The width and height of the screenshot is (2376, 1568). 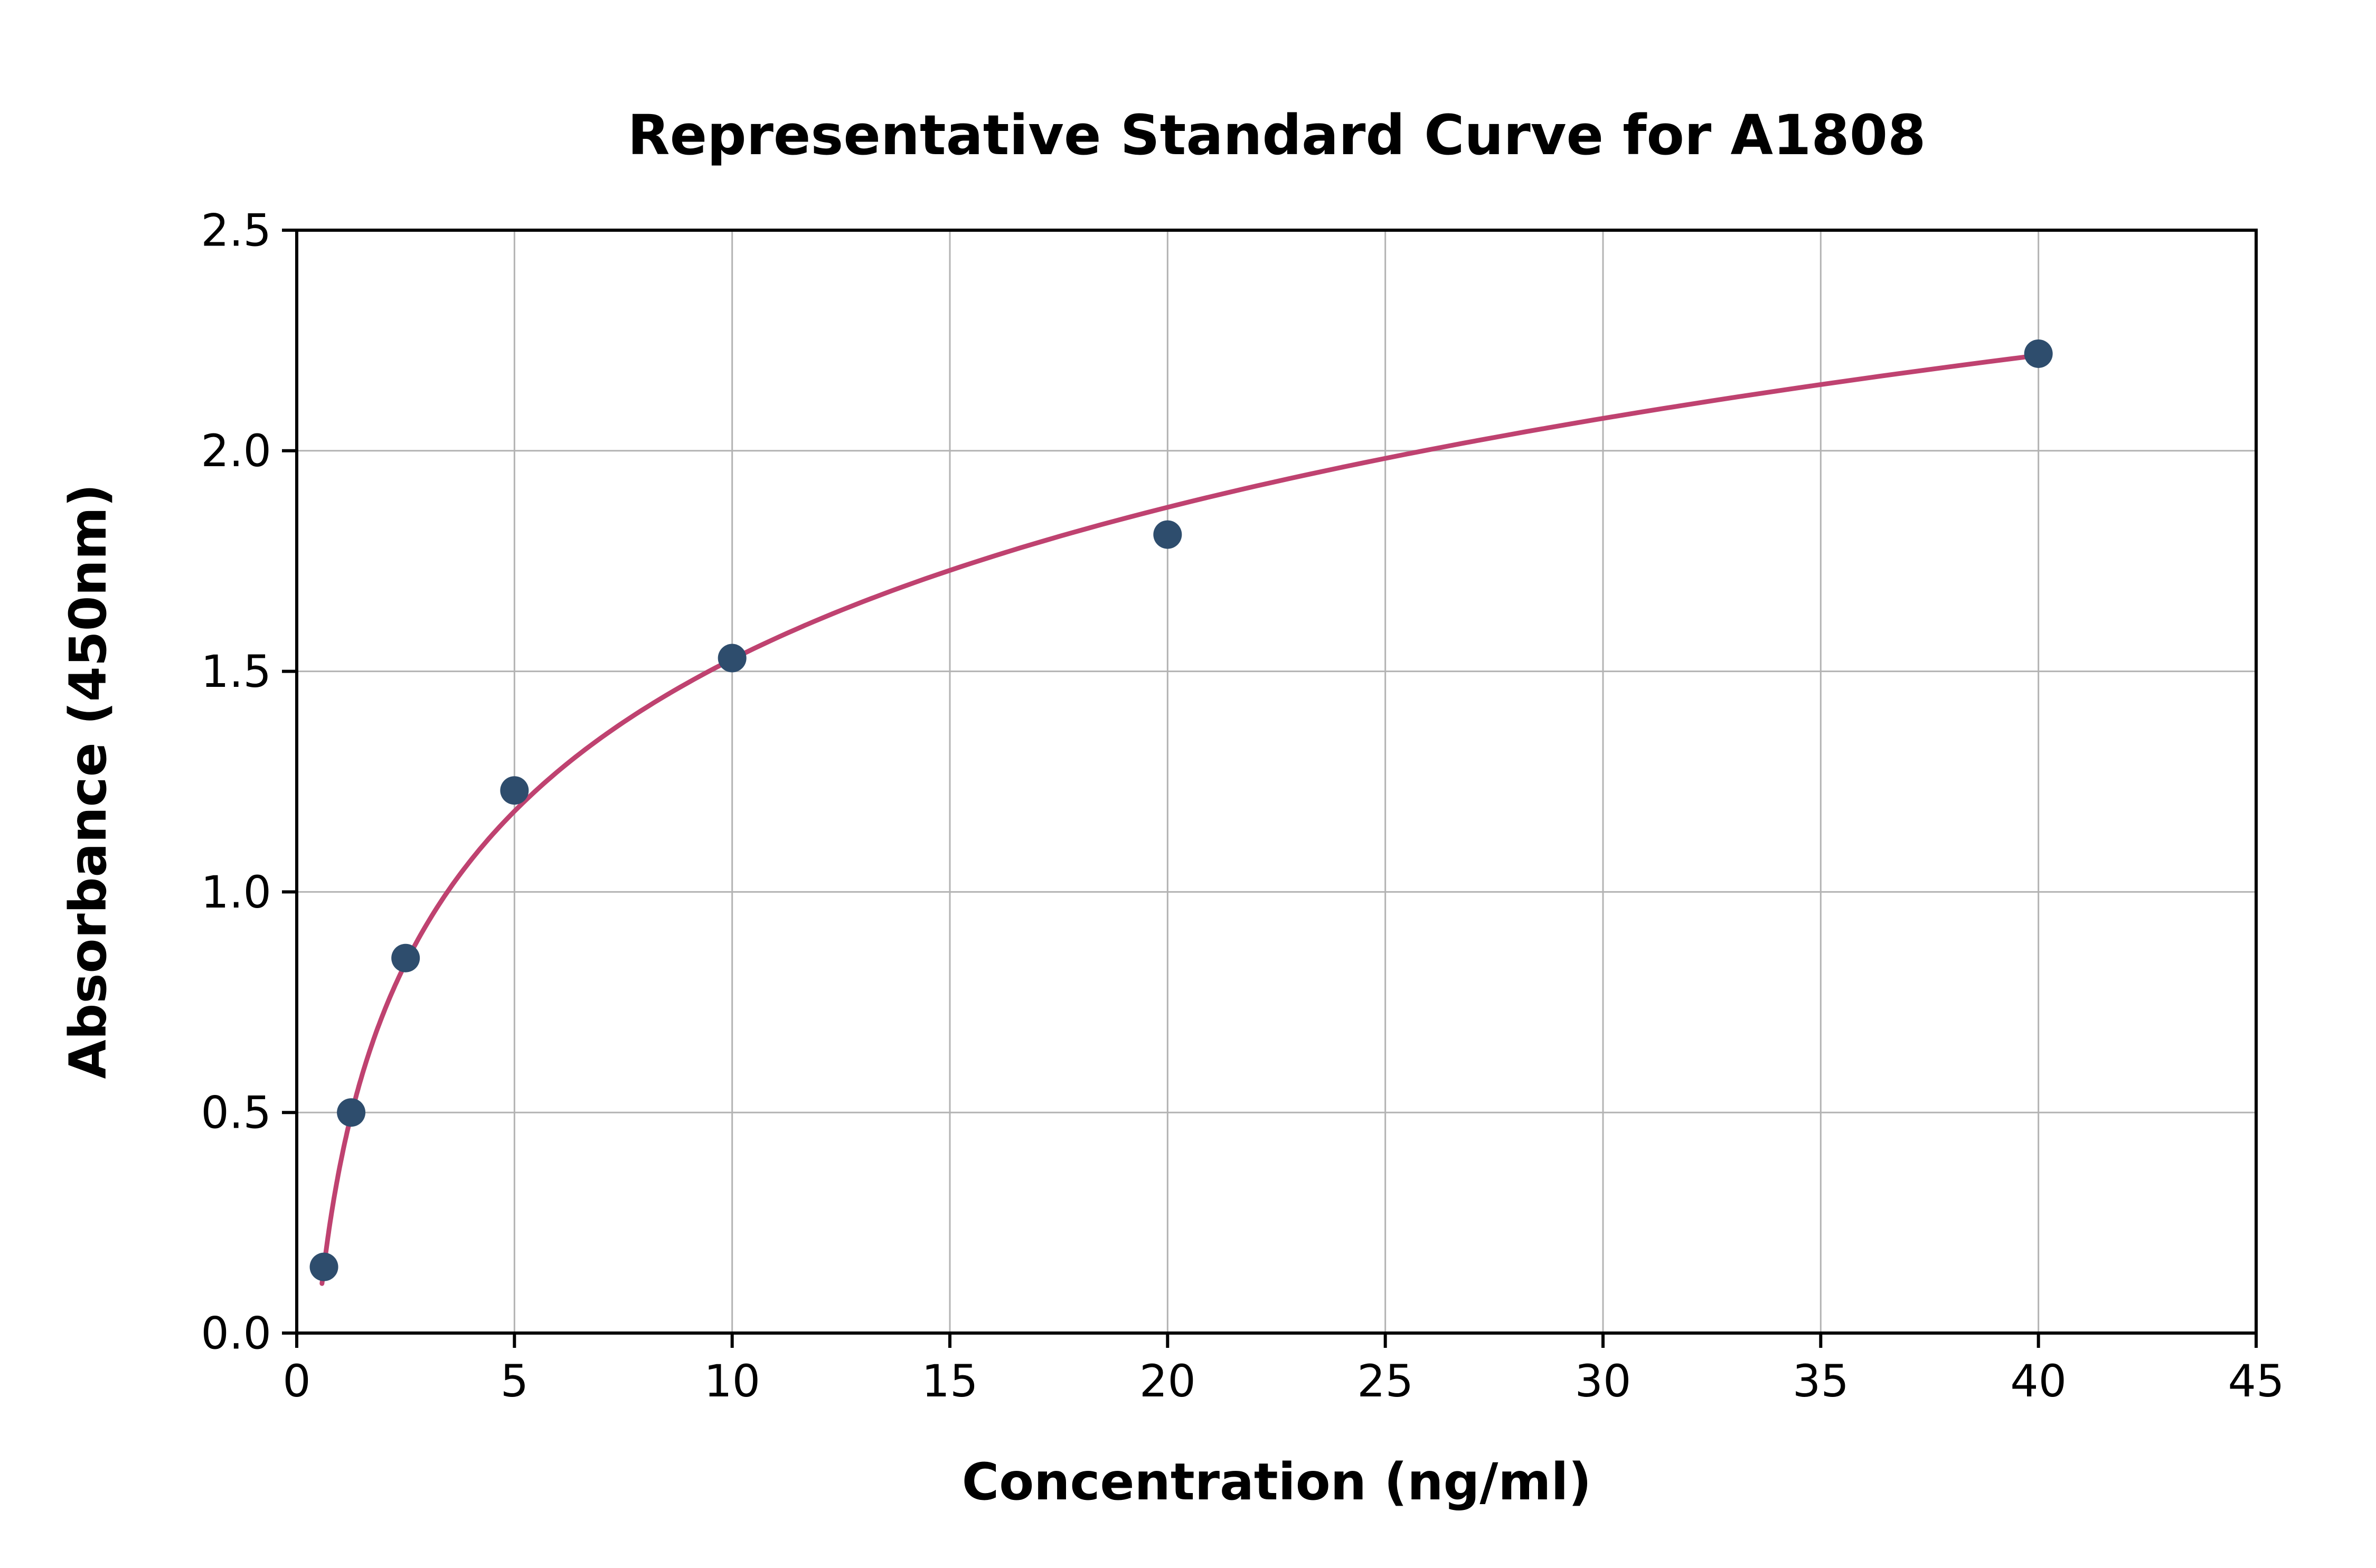 I want to click on y-tick-label: 0.0, so click(x=236, y=1333).